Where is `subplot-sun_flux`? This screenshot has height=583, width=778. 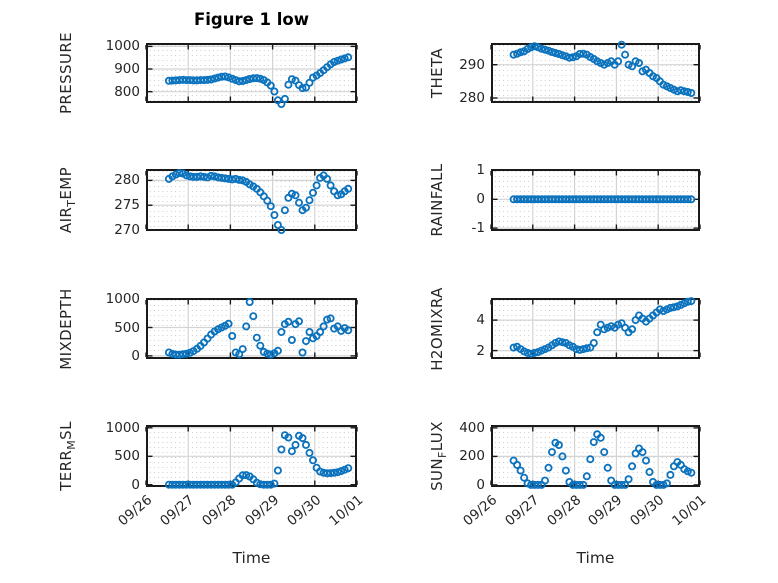
subplot-sun_flux is located at coordinates (595, 457).